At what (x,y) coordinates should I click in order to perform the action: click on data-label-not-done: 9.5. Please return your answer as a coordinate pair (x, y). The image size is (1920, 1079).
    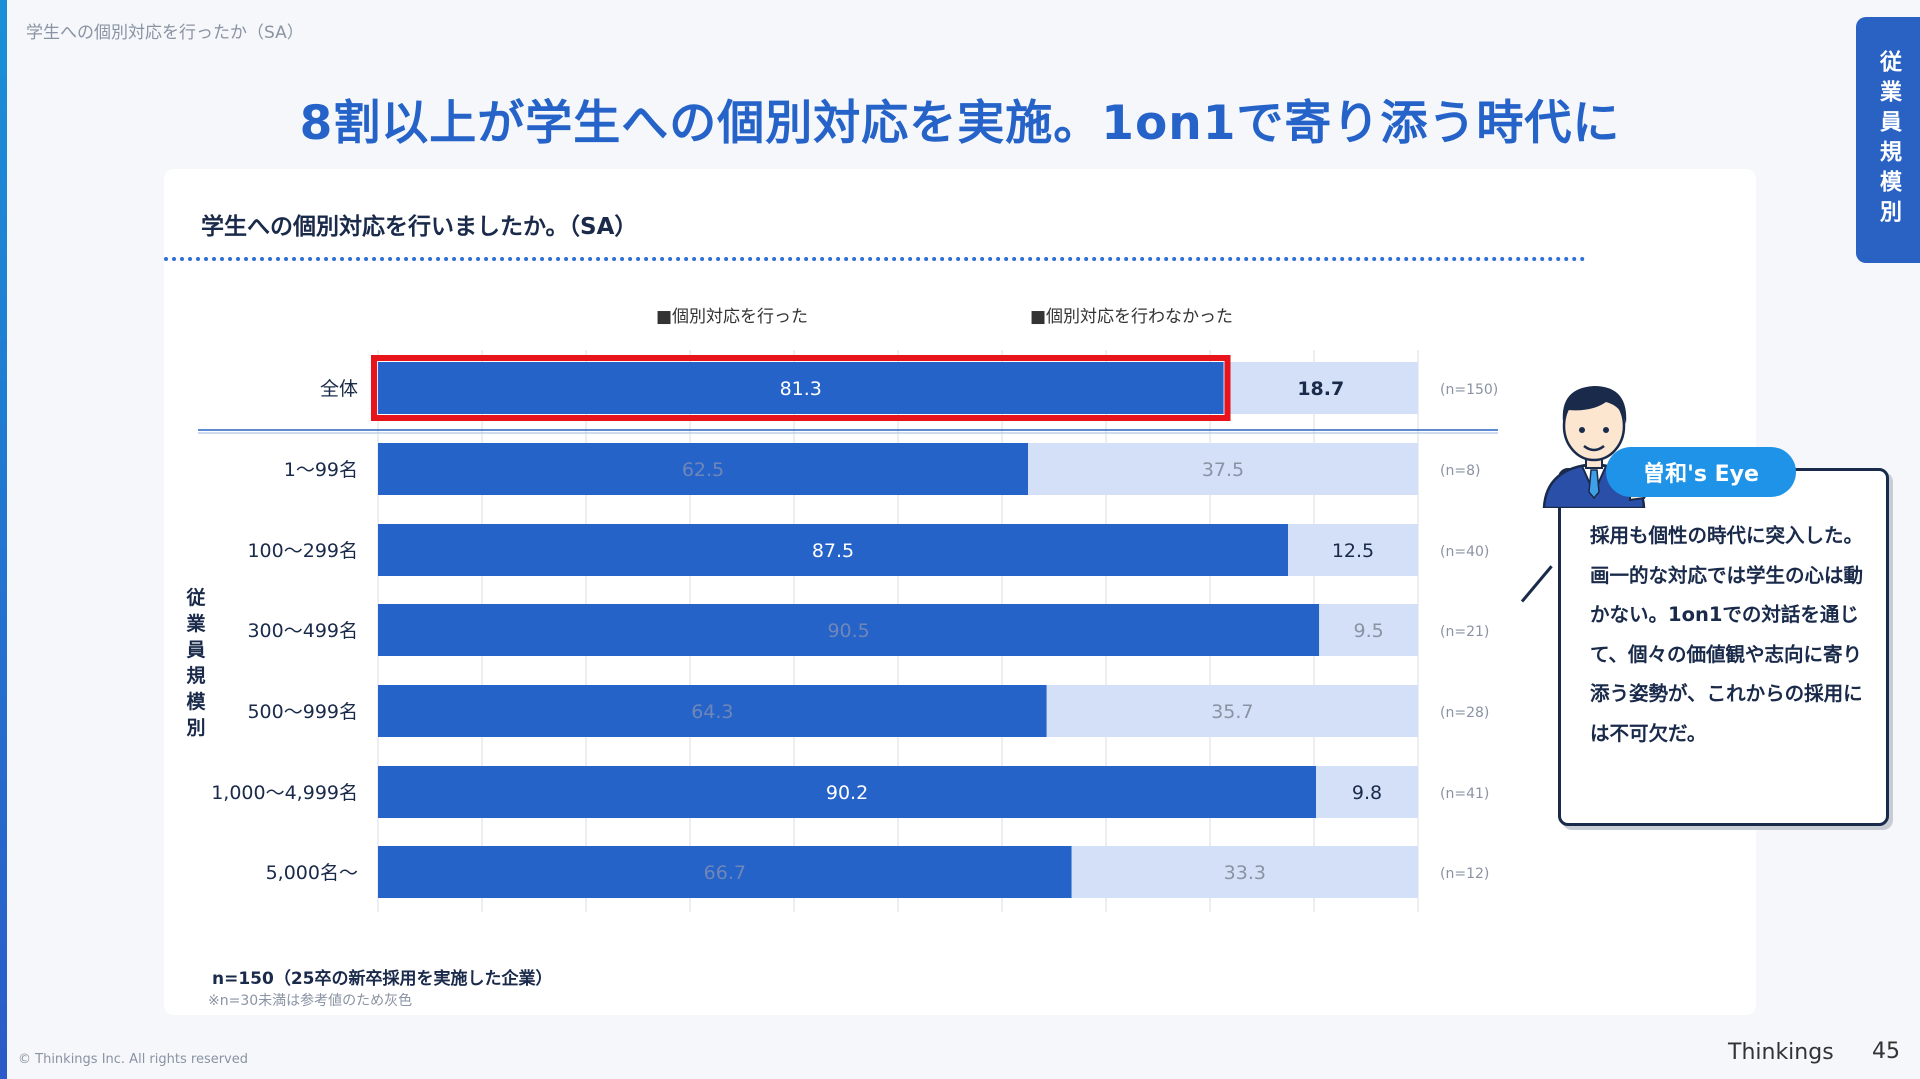
    Looking at the image, I should click on (1368, 631).